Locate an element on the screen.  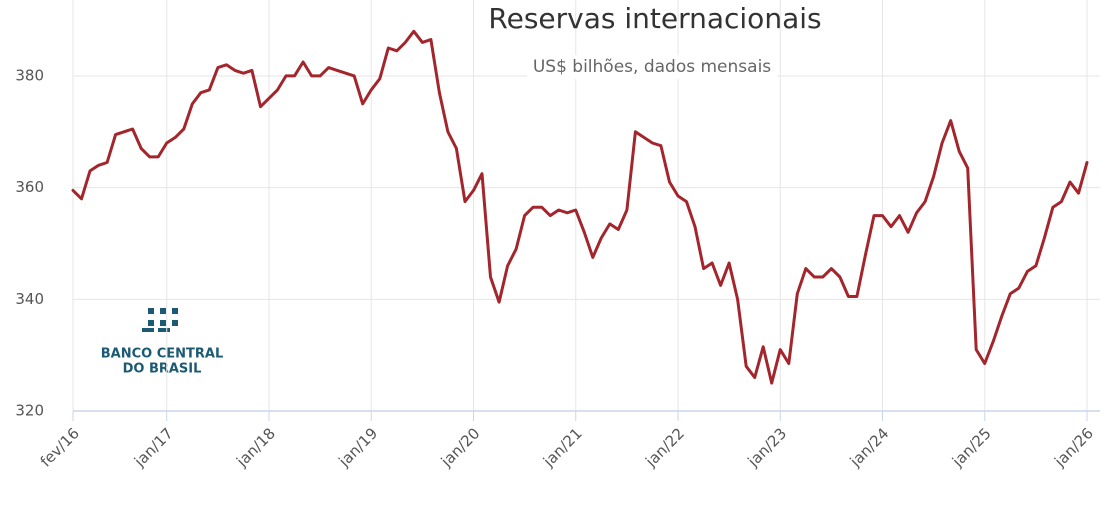
y-tick-label: 360 is located at coordinates (29, 187).